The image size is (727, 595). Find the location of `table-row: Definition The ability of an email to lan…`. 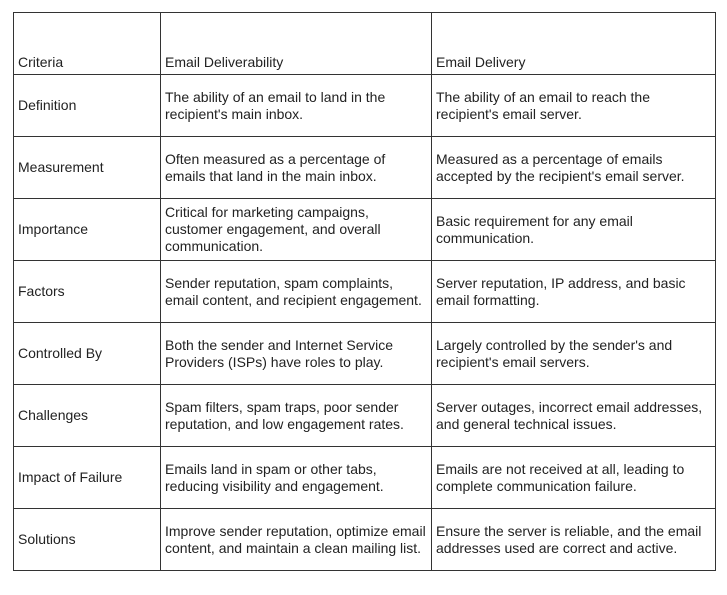

table-row: Definition The ability of an email to lan… is located at coordinates (364, 105).